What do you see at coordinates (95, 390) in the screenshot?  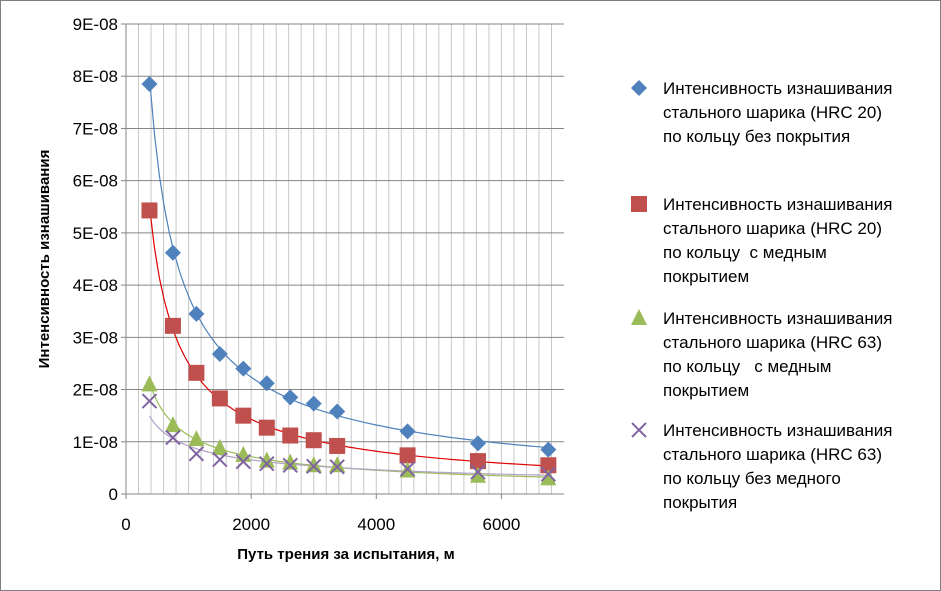 I see `y-tick-label: 2E-08` at bounding box center [95, 390].